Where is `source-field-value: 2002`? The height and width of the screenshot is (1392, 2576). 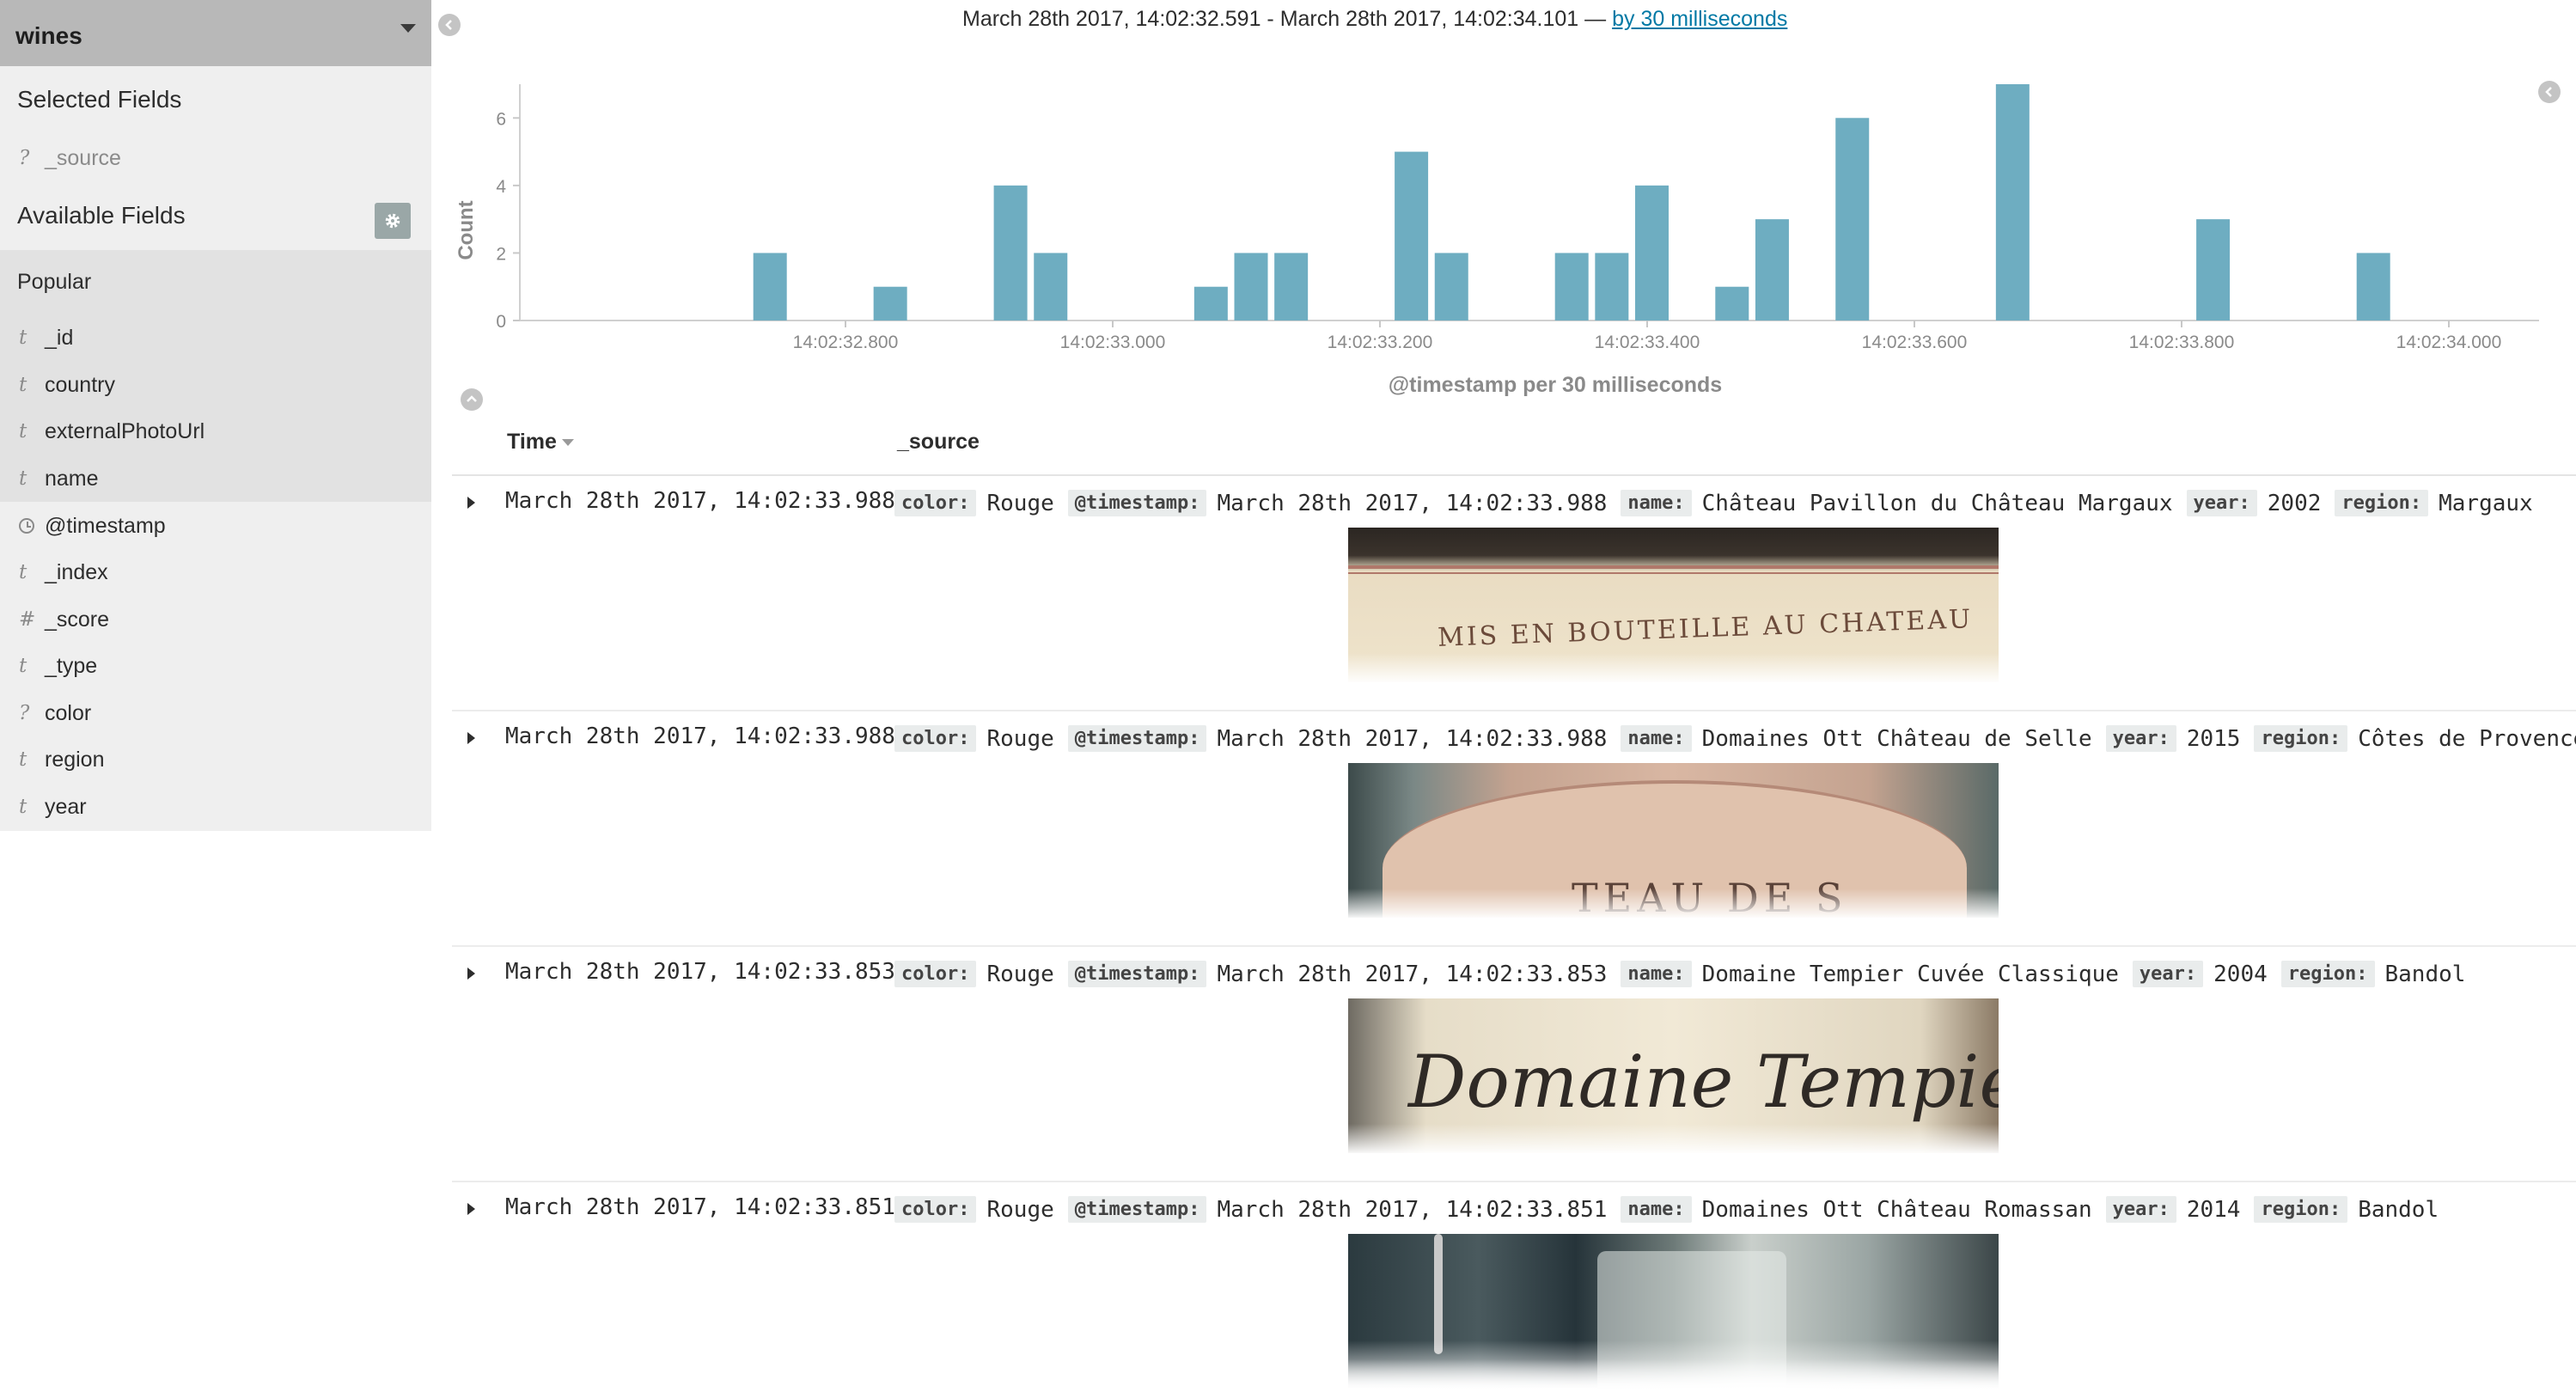
source-field-value: 2002 is located at coordinates (2294, 503).